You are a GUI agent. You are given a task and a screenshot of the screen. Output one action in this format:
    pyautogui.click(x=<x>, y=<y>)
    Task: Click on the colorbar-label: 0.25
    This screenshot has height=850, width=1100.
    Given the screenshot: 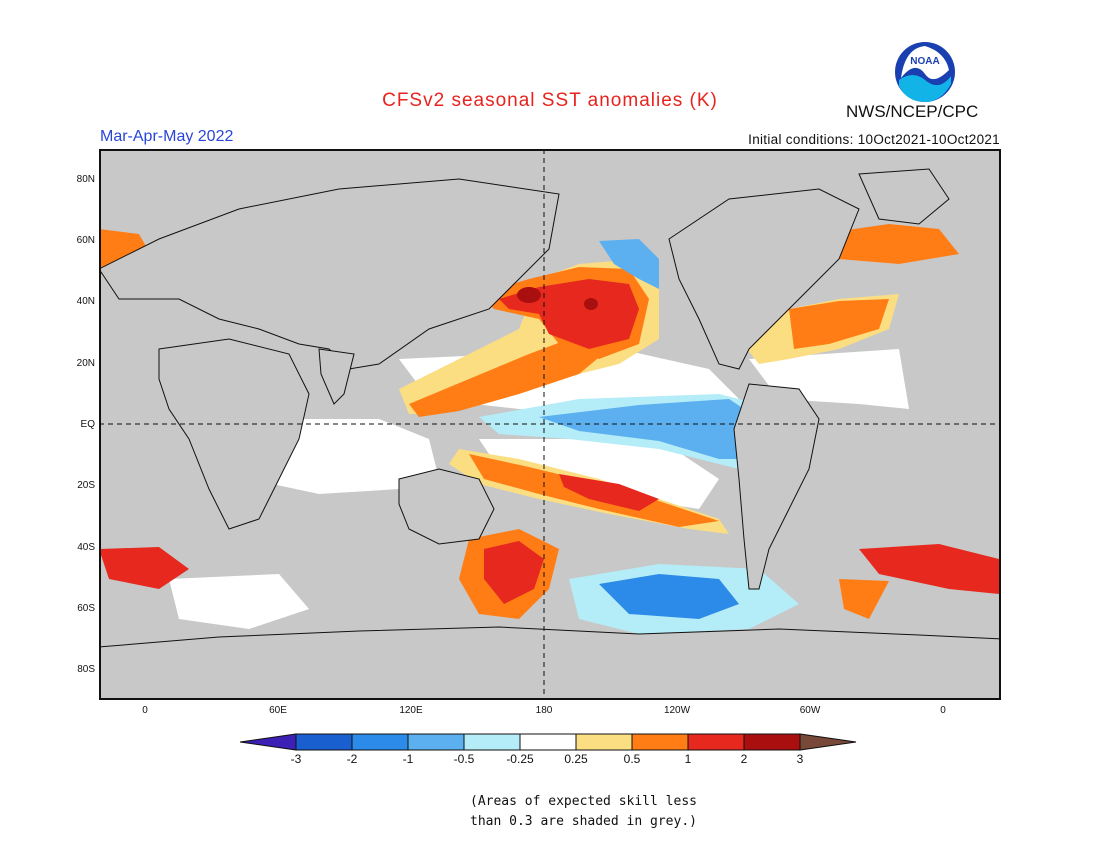 What is the action you would take?
    pyautogui.click(x=576, y=759)
    